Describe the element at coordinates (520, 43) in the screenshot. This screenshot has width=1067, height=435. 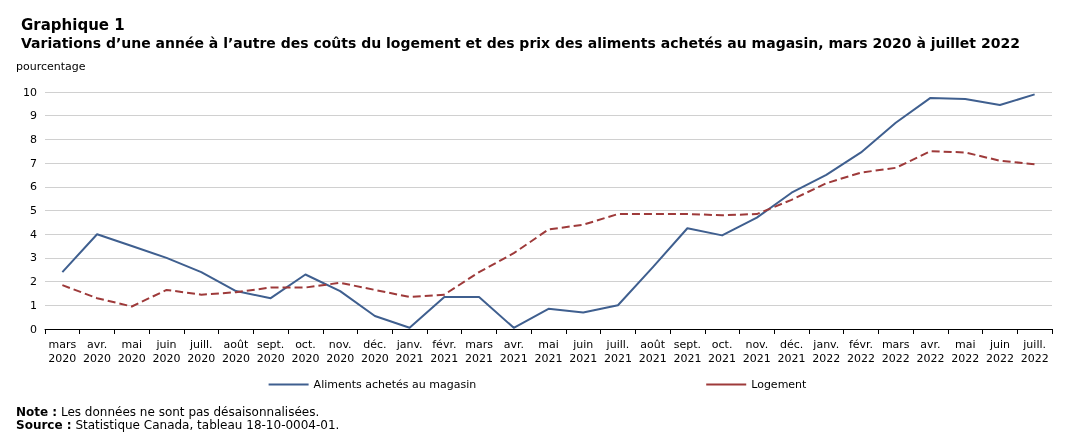
I see `chart-subtitle: Variations d’une année à l’autre des coûts du logement et des prix des aliments achetés au magasin, mars 2020 à juillet 2022` at that location.